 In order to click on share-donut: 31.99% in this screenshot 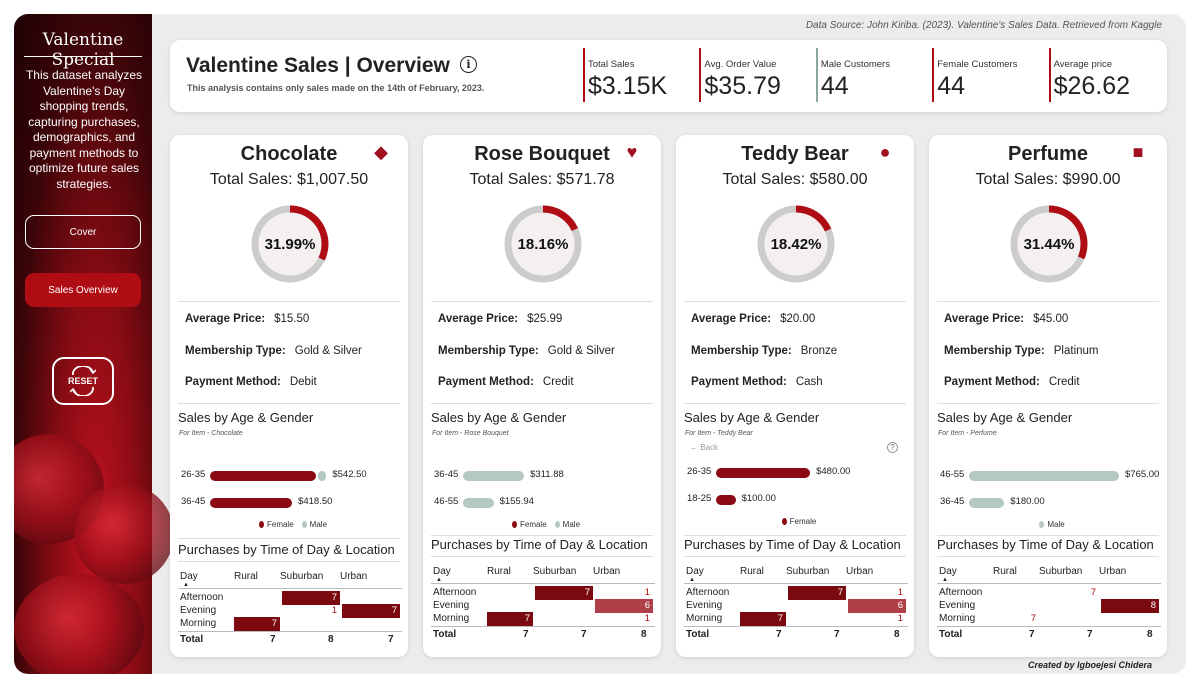, I will do `click(290, 244)`.